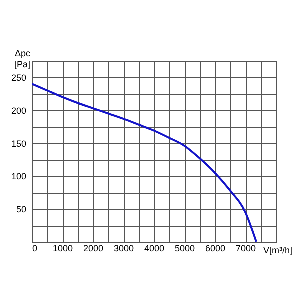  I want to click on y-tick-label: 250, so click(18, 77).